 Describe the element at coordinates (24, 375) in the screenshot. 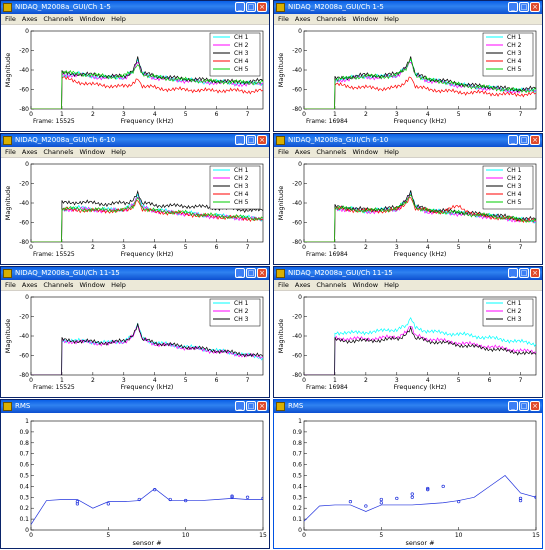

I see `y-tick-label: -80` at that location.